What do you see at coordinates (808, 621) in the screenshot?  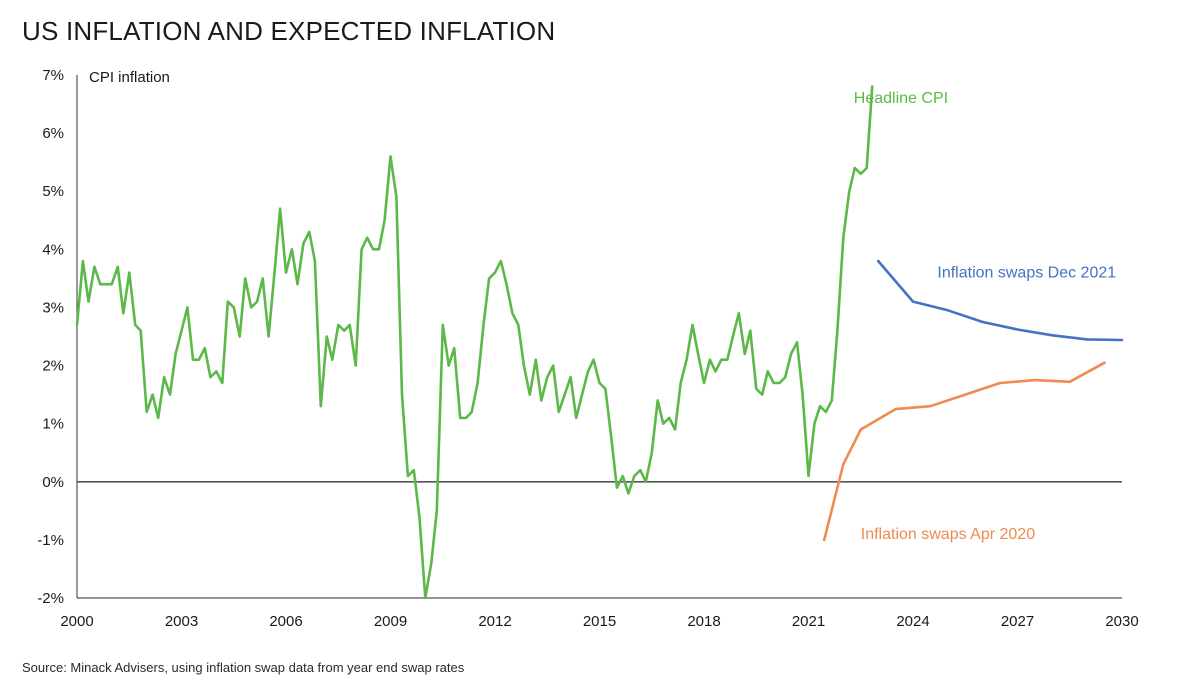 I see `x-tick-label: 2021` at bounding box center [808, 621].